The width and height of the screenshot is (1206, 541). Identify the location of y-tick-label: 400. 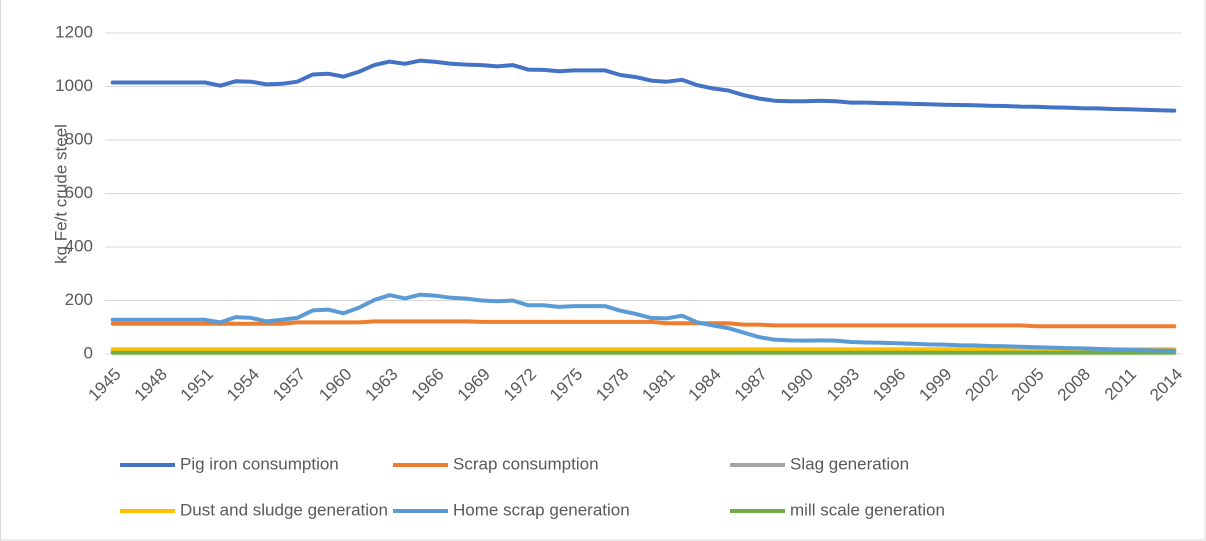
(79, 245).